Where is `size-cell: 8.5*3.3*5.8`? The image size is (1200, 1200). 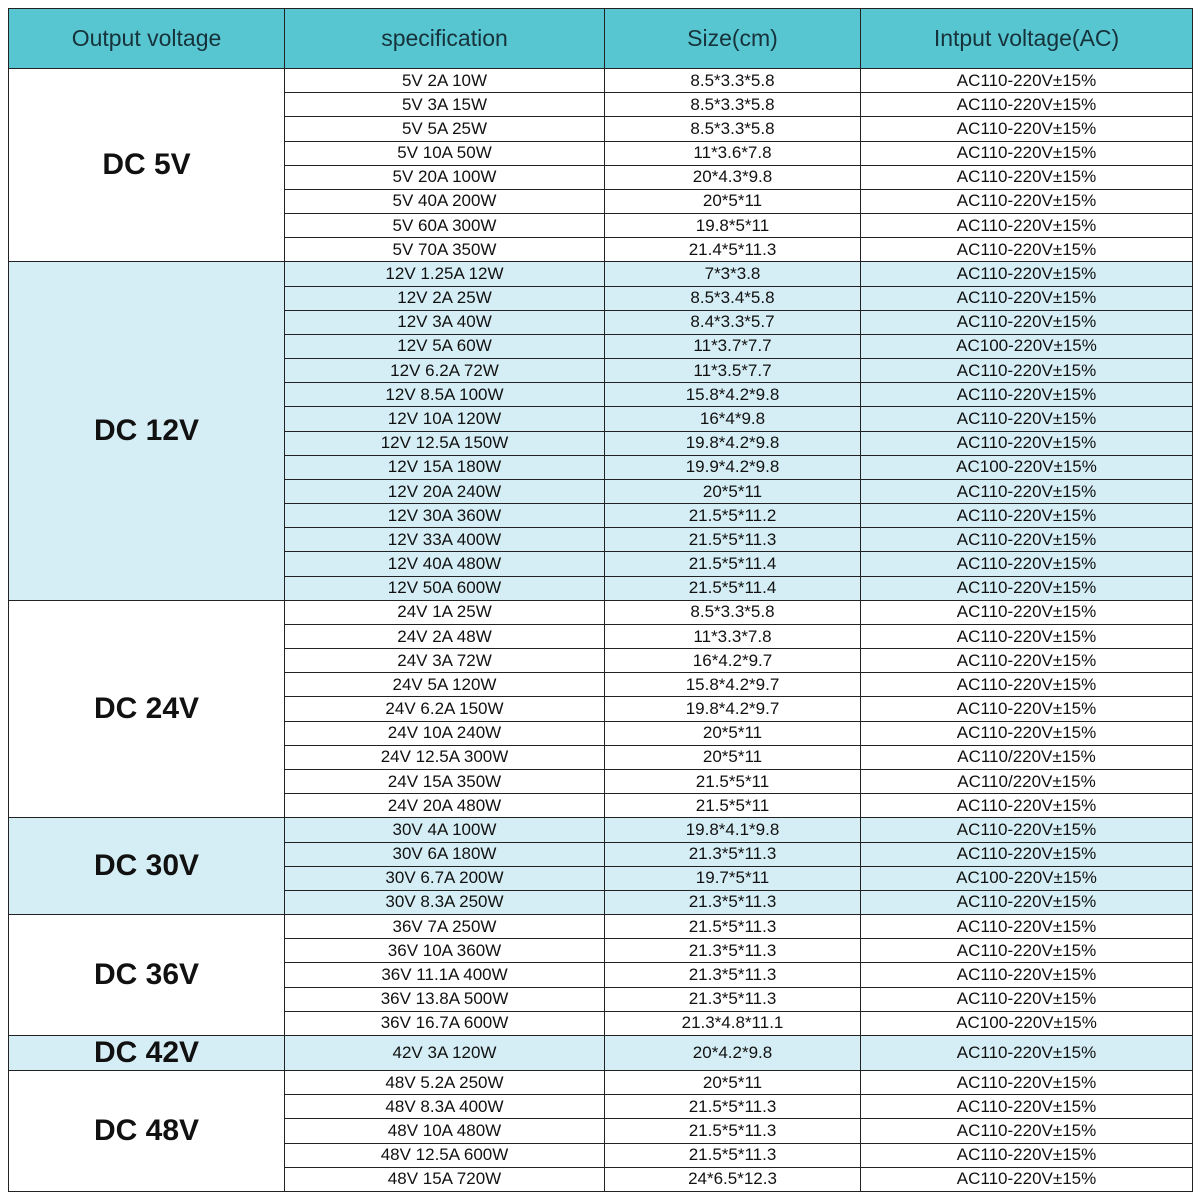 size-cell: 8.5*3.3*5.8 is located at coordinates (732, 612).